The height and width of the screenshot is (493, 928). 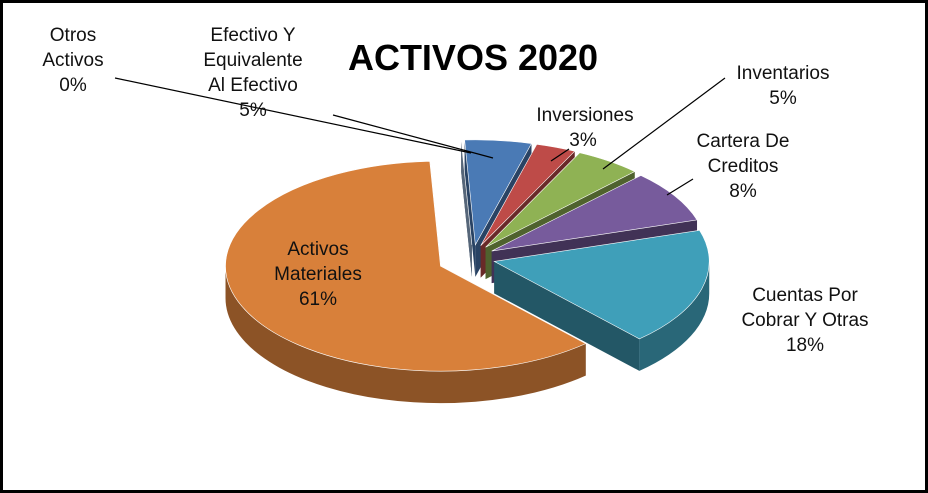 What do you see at coordinates (743, 191) in the screenshot?
I see `slice-value-label: 8%` at bounding box center [743, 191].